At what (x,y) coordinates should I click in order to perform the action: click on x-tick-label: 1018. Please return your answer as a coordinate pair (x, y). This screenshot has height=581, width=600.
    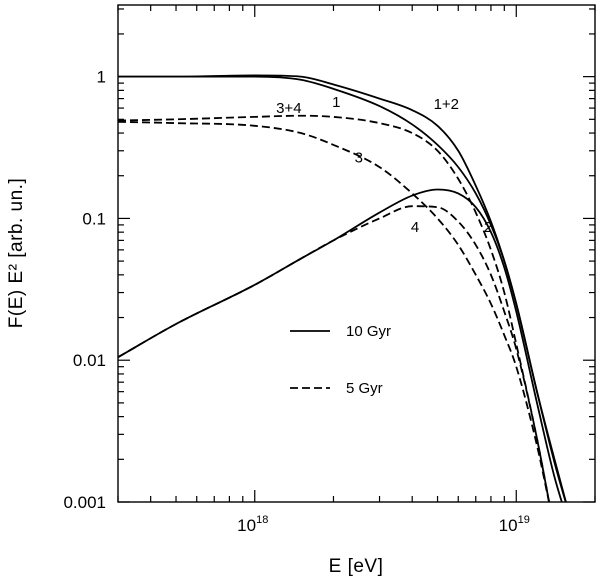
    Looking at the image, I should click on (252, 524).